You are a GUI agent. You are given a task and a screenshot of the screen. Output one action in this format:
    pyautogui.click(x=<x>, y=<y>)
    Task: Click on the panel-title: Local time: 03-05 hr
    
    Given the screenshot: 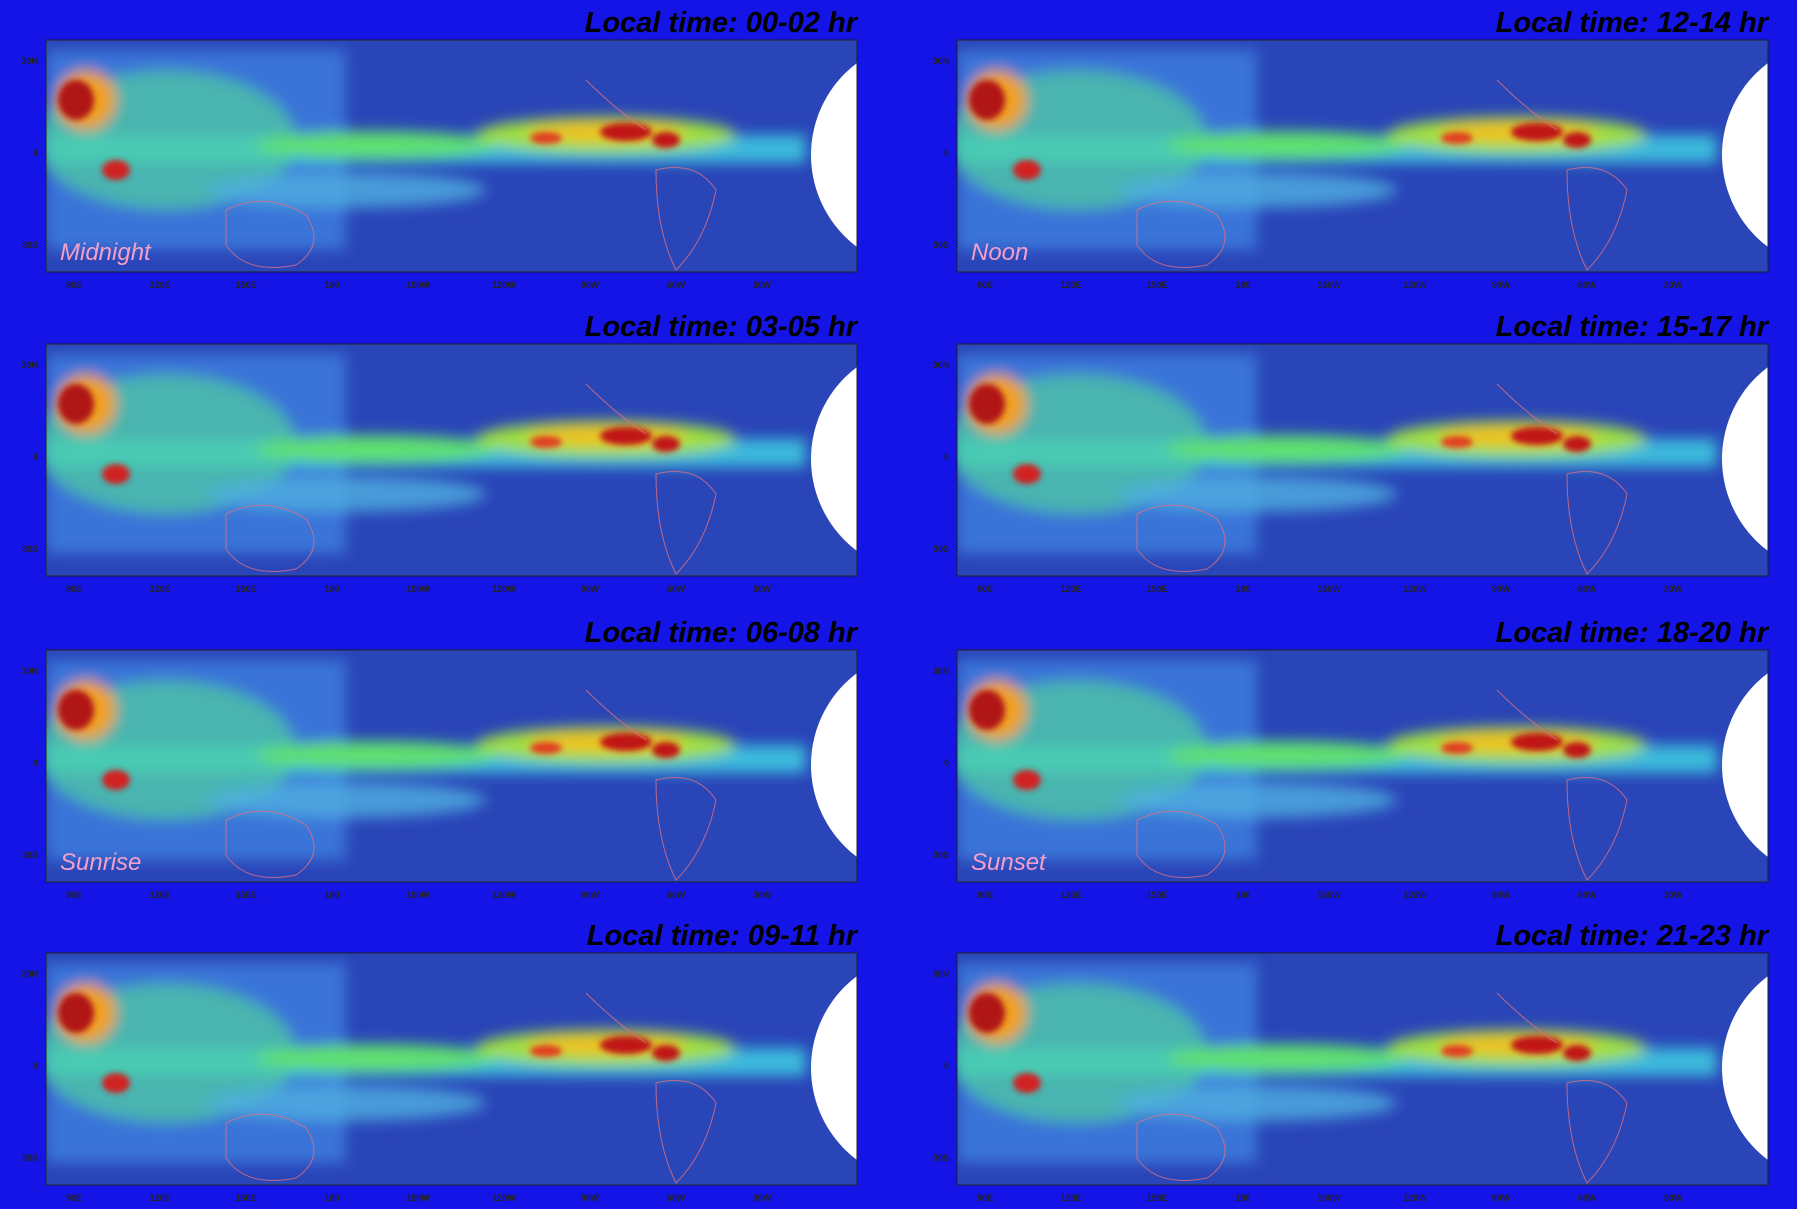 What is the action you would take?
    pyautogui.click(x=722, y=327)
    